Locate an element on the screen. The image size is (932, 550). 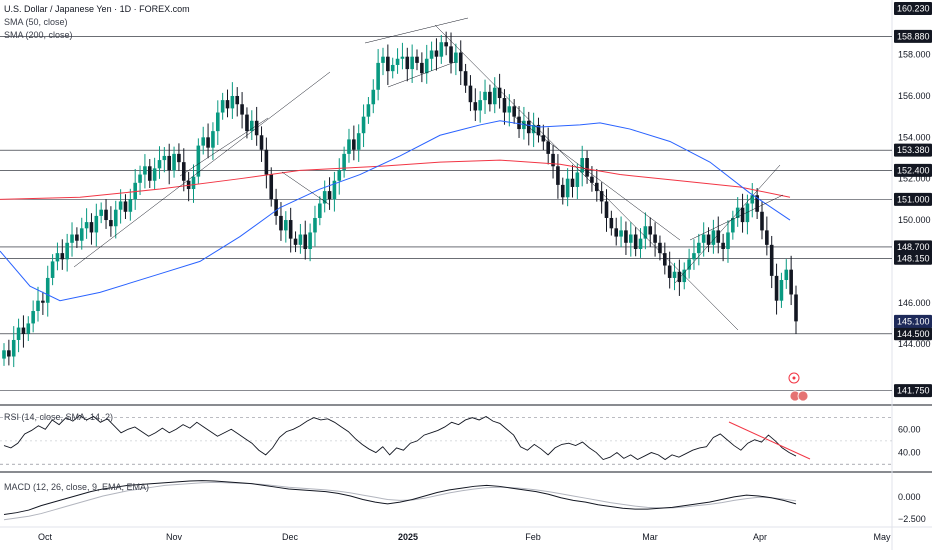
current-price-label: 145.100 is located at coordinates (913, 321).